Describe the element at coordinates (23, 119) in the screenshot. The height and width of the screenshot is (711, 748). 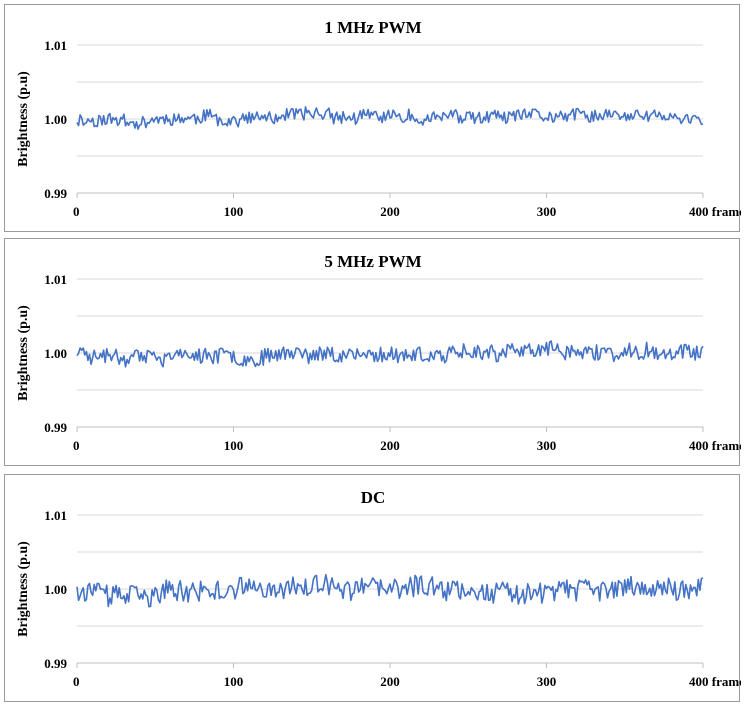
I see `chart-1-y-axis-label: Brightness (p.u)` at that location.